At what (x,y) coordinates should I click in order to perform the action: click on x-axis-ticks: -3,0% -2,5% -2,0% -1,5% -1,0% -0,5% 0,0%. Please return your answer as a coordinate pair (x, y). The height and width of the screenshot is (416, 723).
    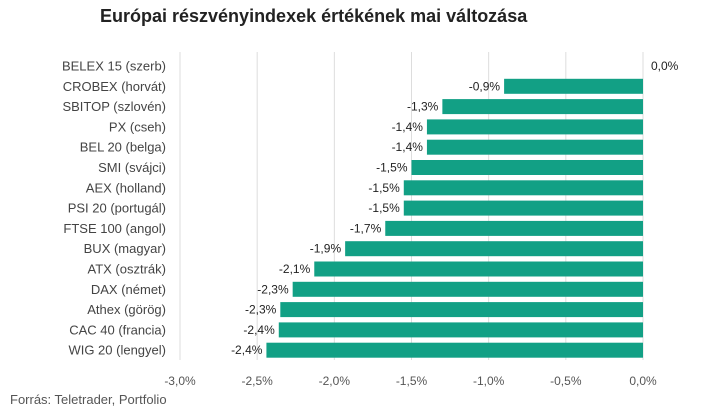
    Looking at the image, I should click on (410, 381).